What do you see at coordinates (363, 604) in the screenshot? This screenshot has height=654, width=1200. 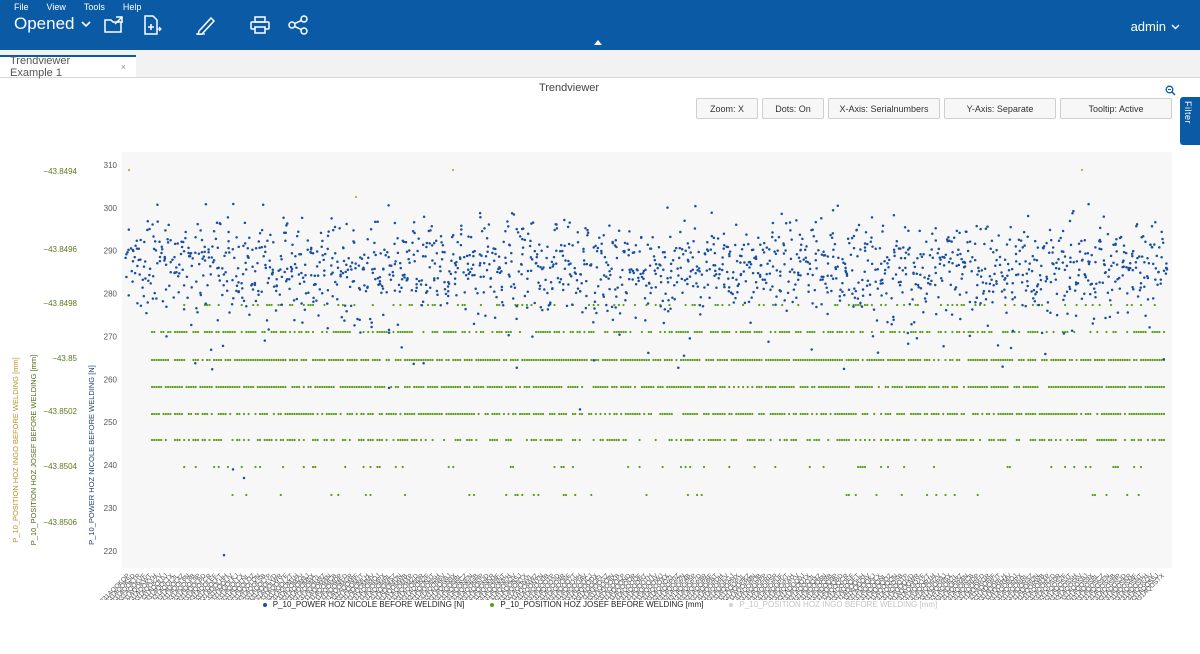 I see `legend-item-power-nicole: P_10_POWER HOZ NICOLE BEFORE WELDING [N]` at bounding box center [363, 604].